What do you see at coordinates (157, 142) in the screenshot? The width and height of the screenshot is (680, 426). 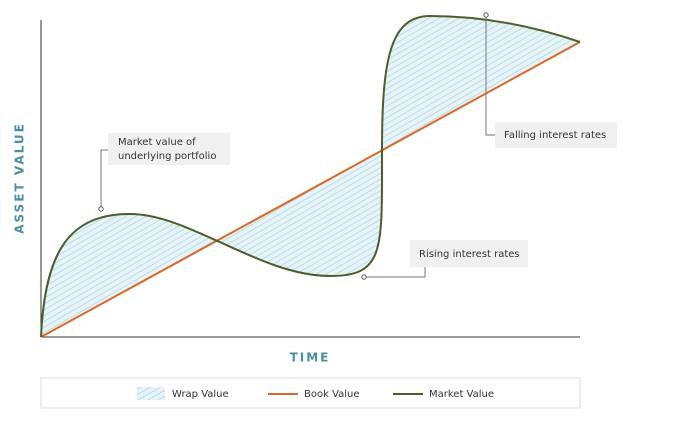 I see `annotation: Market value of` at bounding box center [157, 142].